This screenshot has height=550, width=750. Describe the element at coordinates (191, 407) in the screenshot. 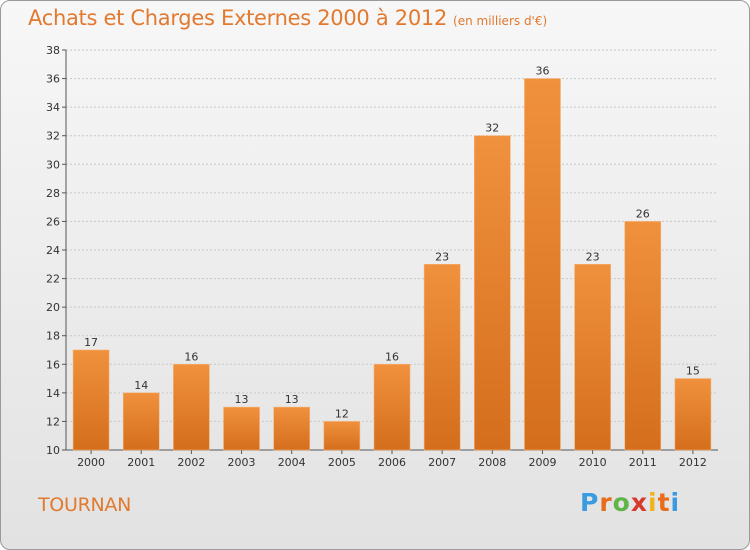

I see `bar-2002` at that location.